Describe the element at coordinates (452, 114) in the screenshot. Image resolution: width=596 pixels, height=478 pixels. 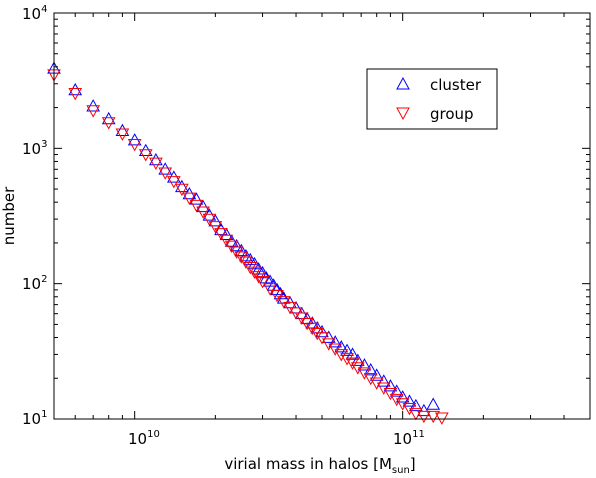
I see `legend-label-group: group` at that location.